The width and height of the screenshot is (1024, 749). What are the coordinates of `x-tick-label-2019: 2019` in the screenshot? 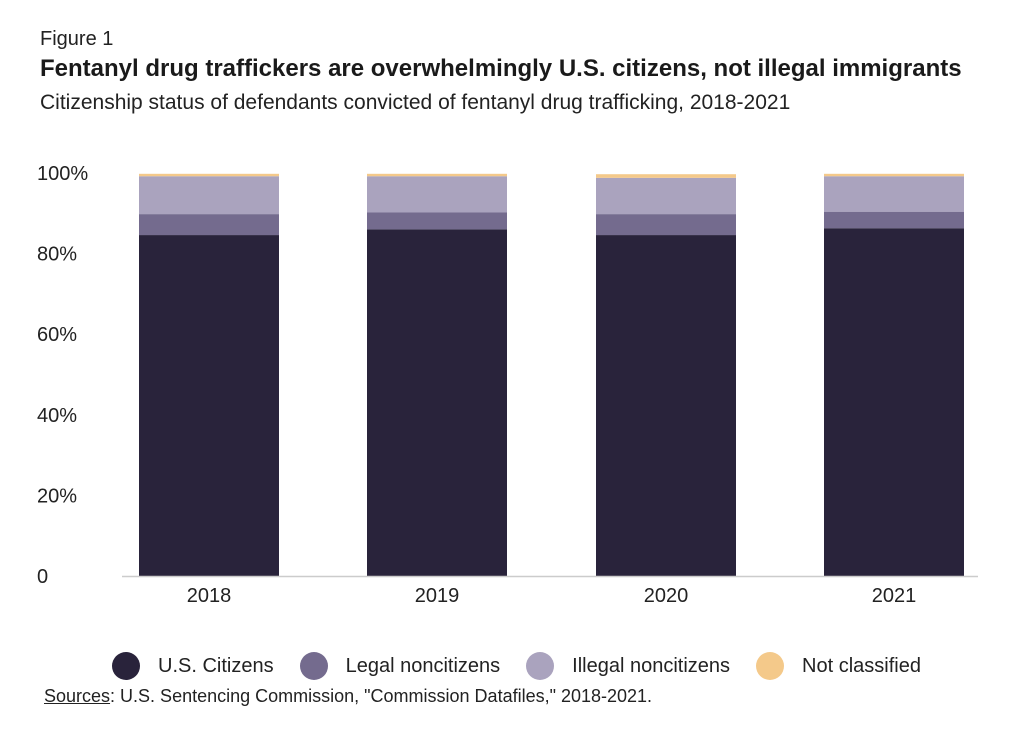 It's located at (437, 596).